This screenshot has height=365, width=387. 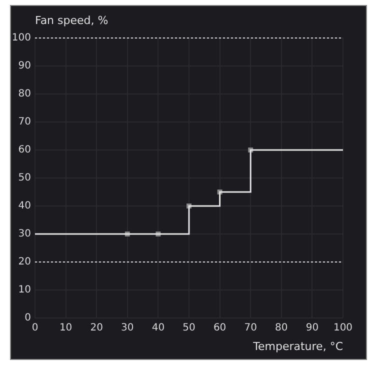 What do you see at coordinates (312, 328) in the screenshot?
I see `x-tick-label: 90` at bounding box center [312, 328].